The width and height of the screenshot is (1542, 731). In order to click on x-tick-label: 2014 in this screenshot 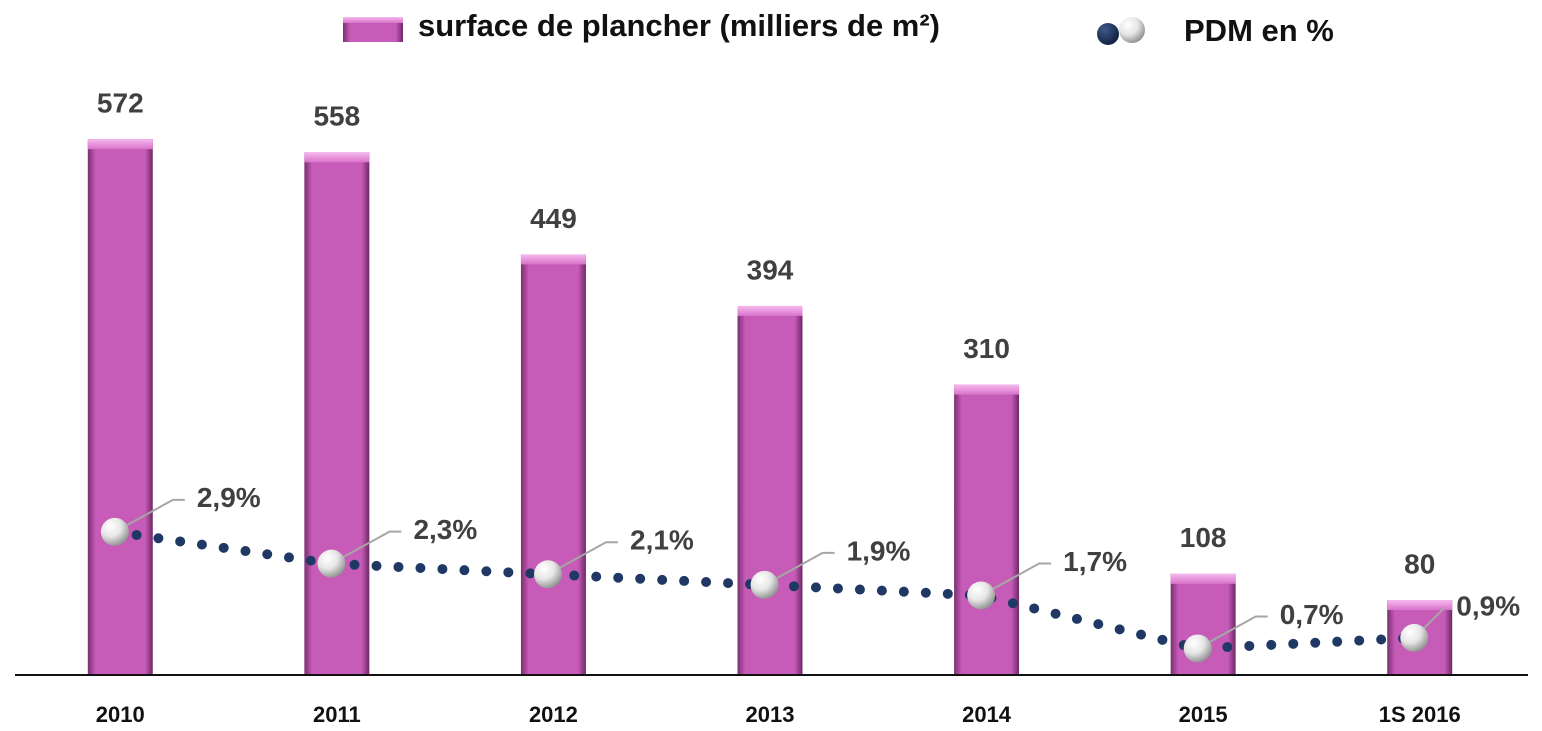, I will do `click(987, 714)`.